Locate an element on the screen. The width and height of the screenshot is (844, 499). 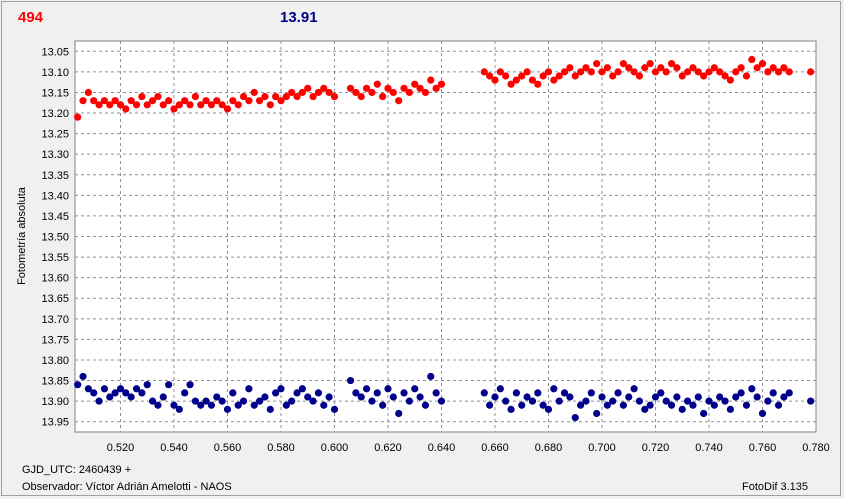
y-tick-label: 13.75 is located at coordinates (55, 340).